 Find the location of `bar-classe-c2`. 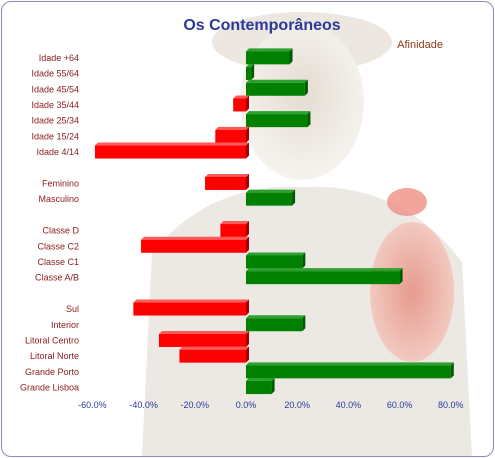

bar-classe-c2 is located at coordinates (195, 244).